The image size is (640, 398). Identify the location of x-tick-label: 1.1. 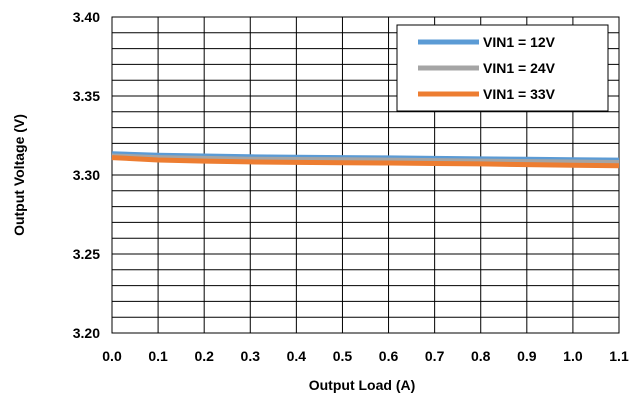
(619, 356).